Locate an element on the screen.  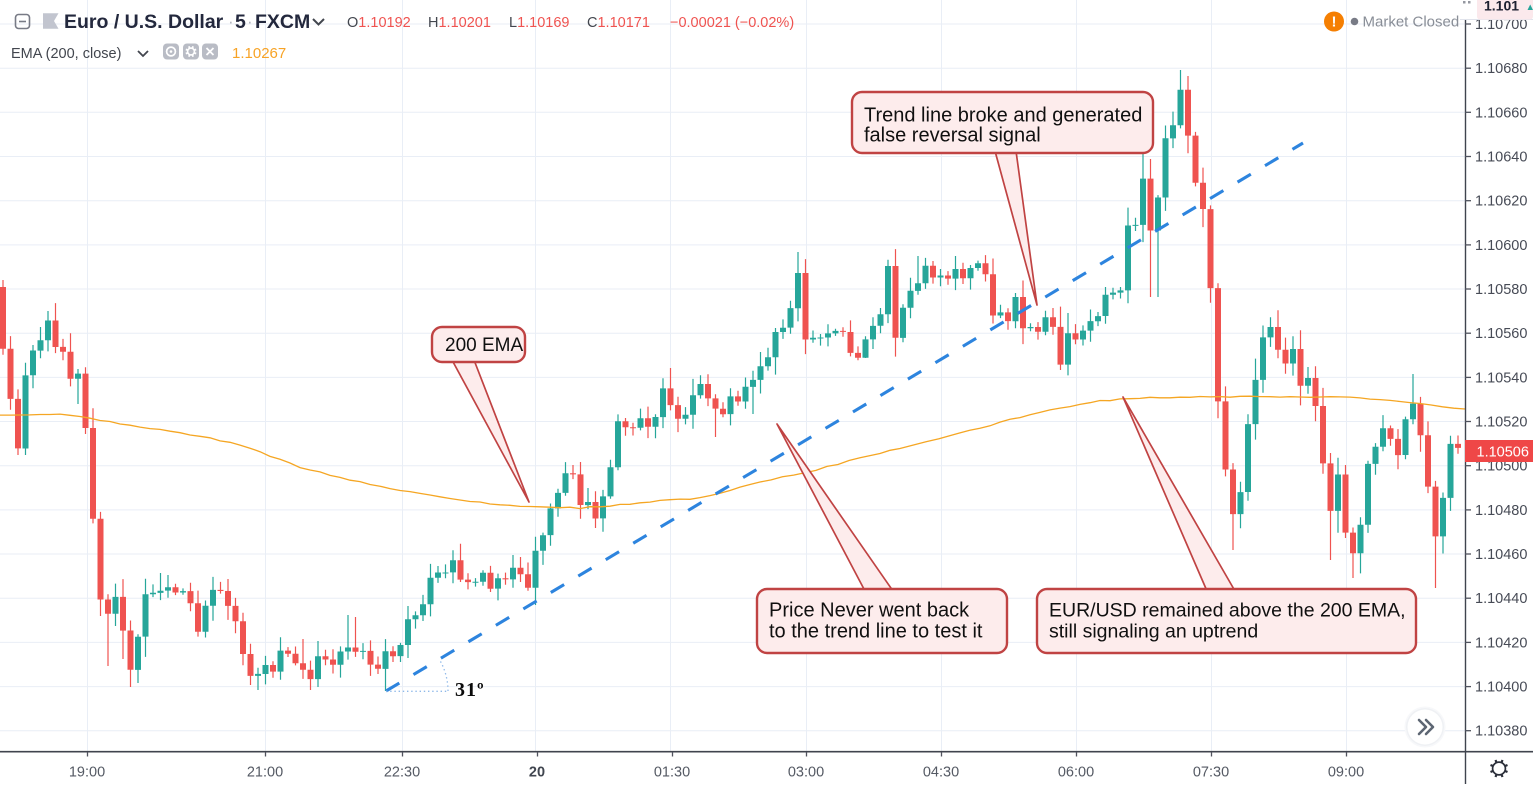
svg-text: to the trend line to test it is located at coordinates (876, 632).